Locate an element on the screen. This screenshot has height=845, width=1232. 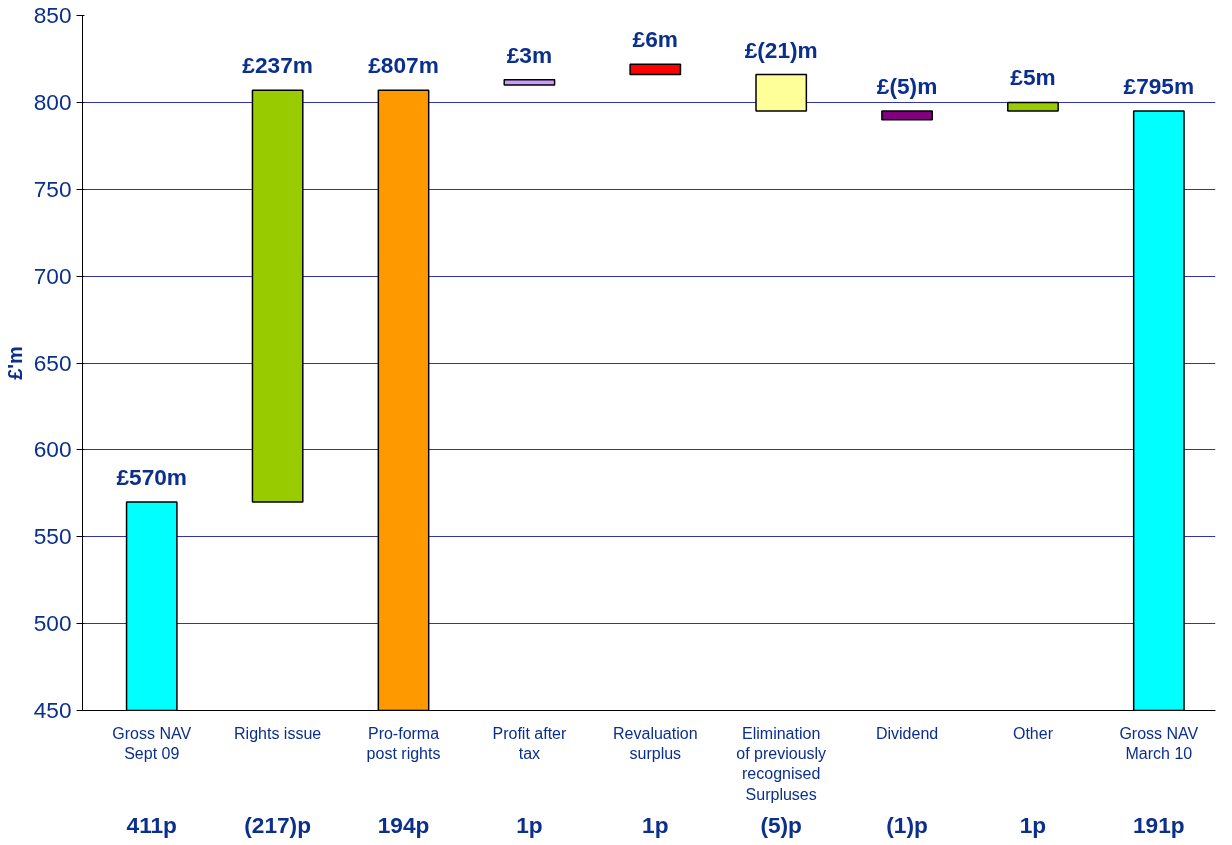
data-label: £5m is located at coordinates (1033, 77).